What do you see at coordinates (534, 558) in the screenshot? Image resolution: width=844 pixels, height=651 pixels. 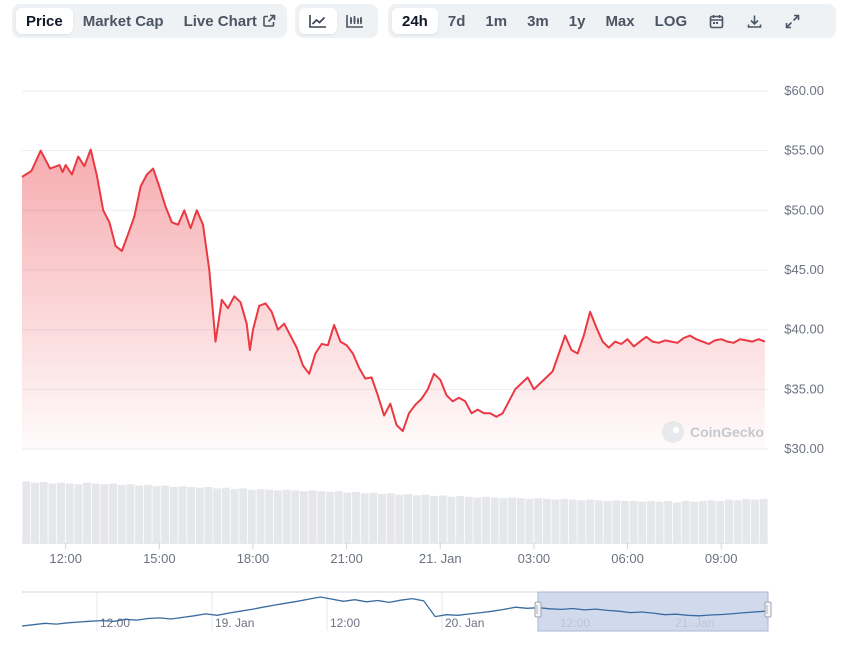 I see `x-tick-label: 03:00` at bounding box center [534, 558].